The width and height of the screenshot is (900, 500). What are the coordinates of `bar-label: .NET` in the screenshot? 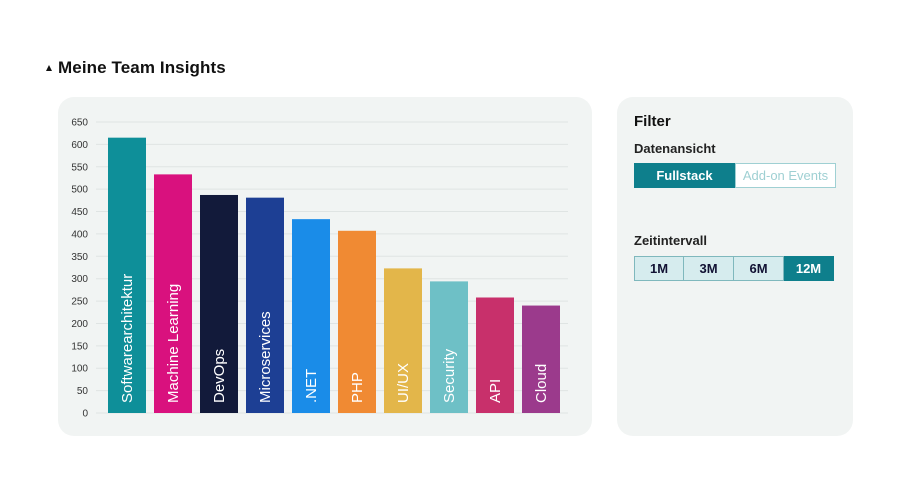 It's located at (311, 386).